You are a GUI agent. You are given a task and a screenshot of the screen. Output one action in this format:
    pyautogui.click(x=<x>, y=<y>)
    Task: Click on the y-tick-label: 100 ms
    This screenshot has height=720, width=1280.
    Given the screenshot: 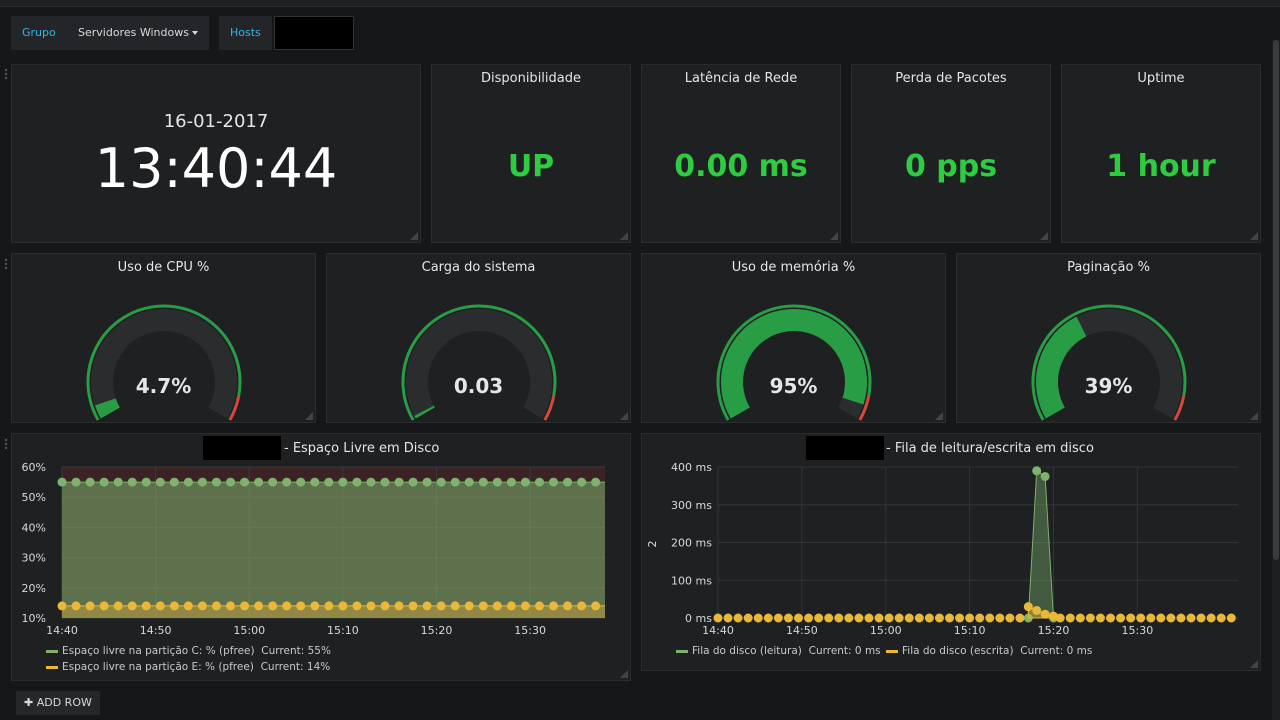 What is the action you would take?
    pyautogui.click(x=691, y=580)
    